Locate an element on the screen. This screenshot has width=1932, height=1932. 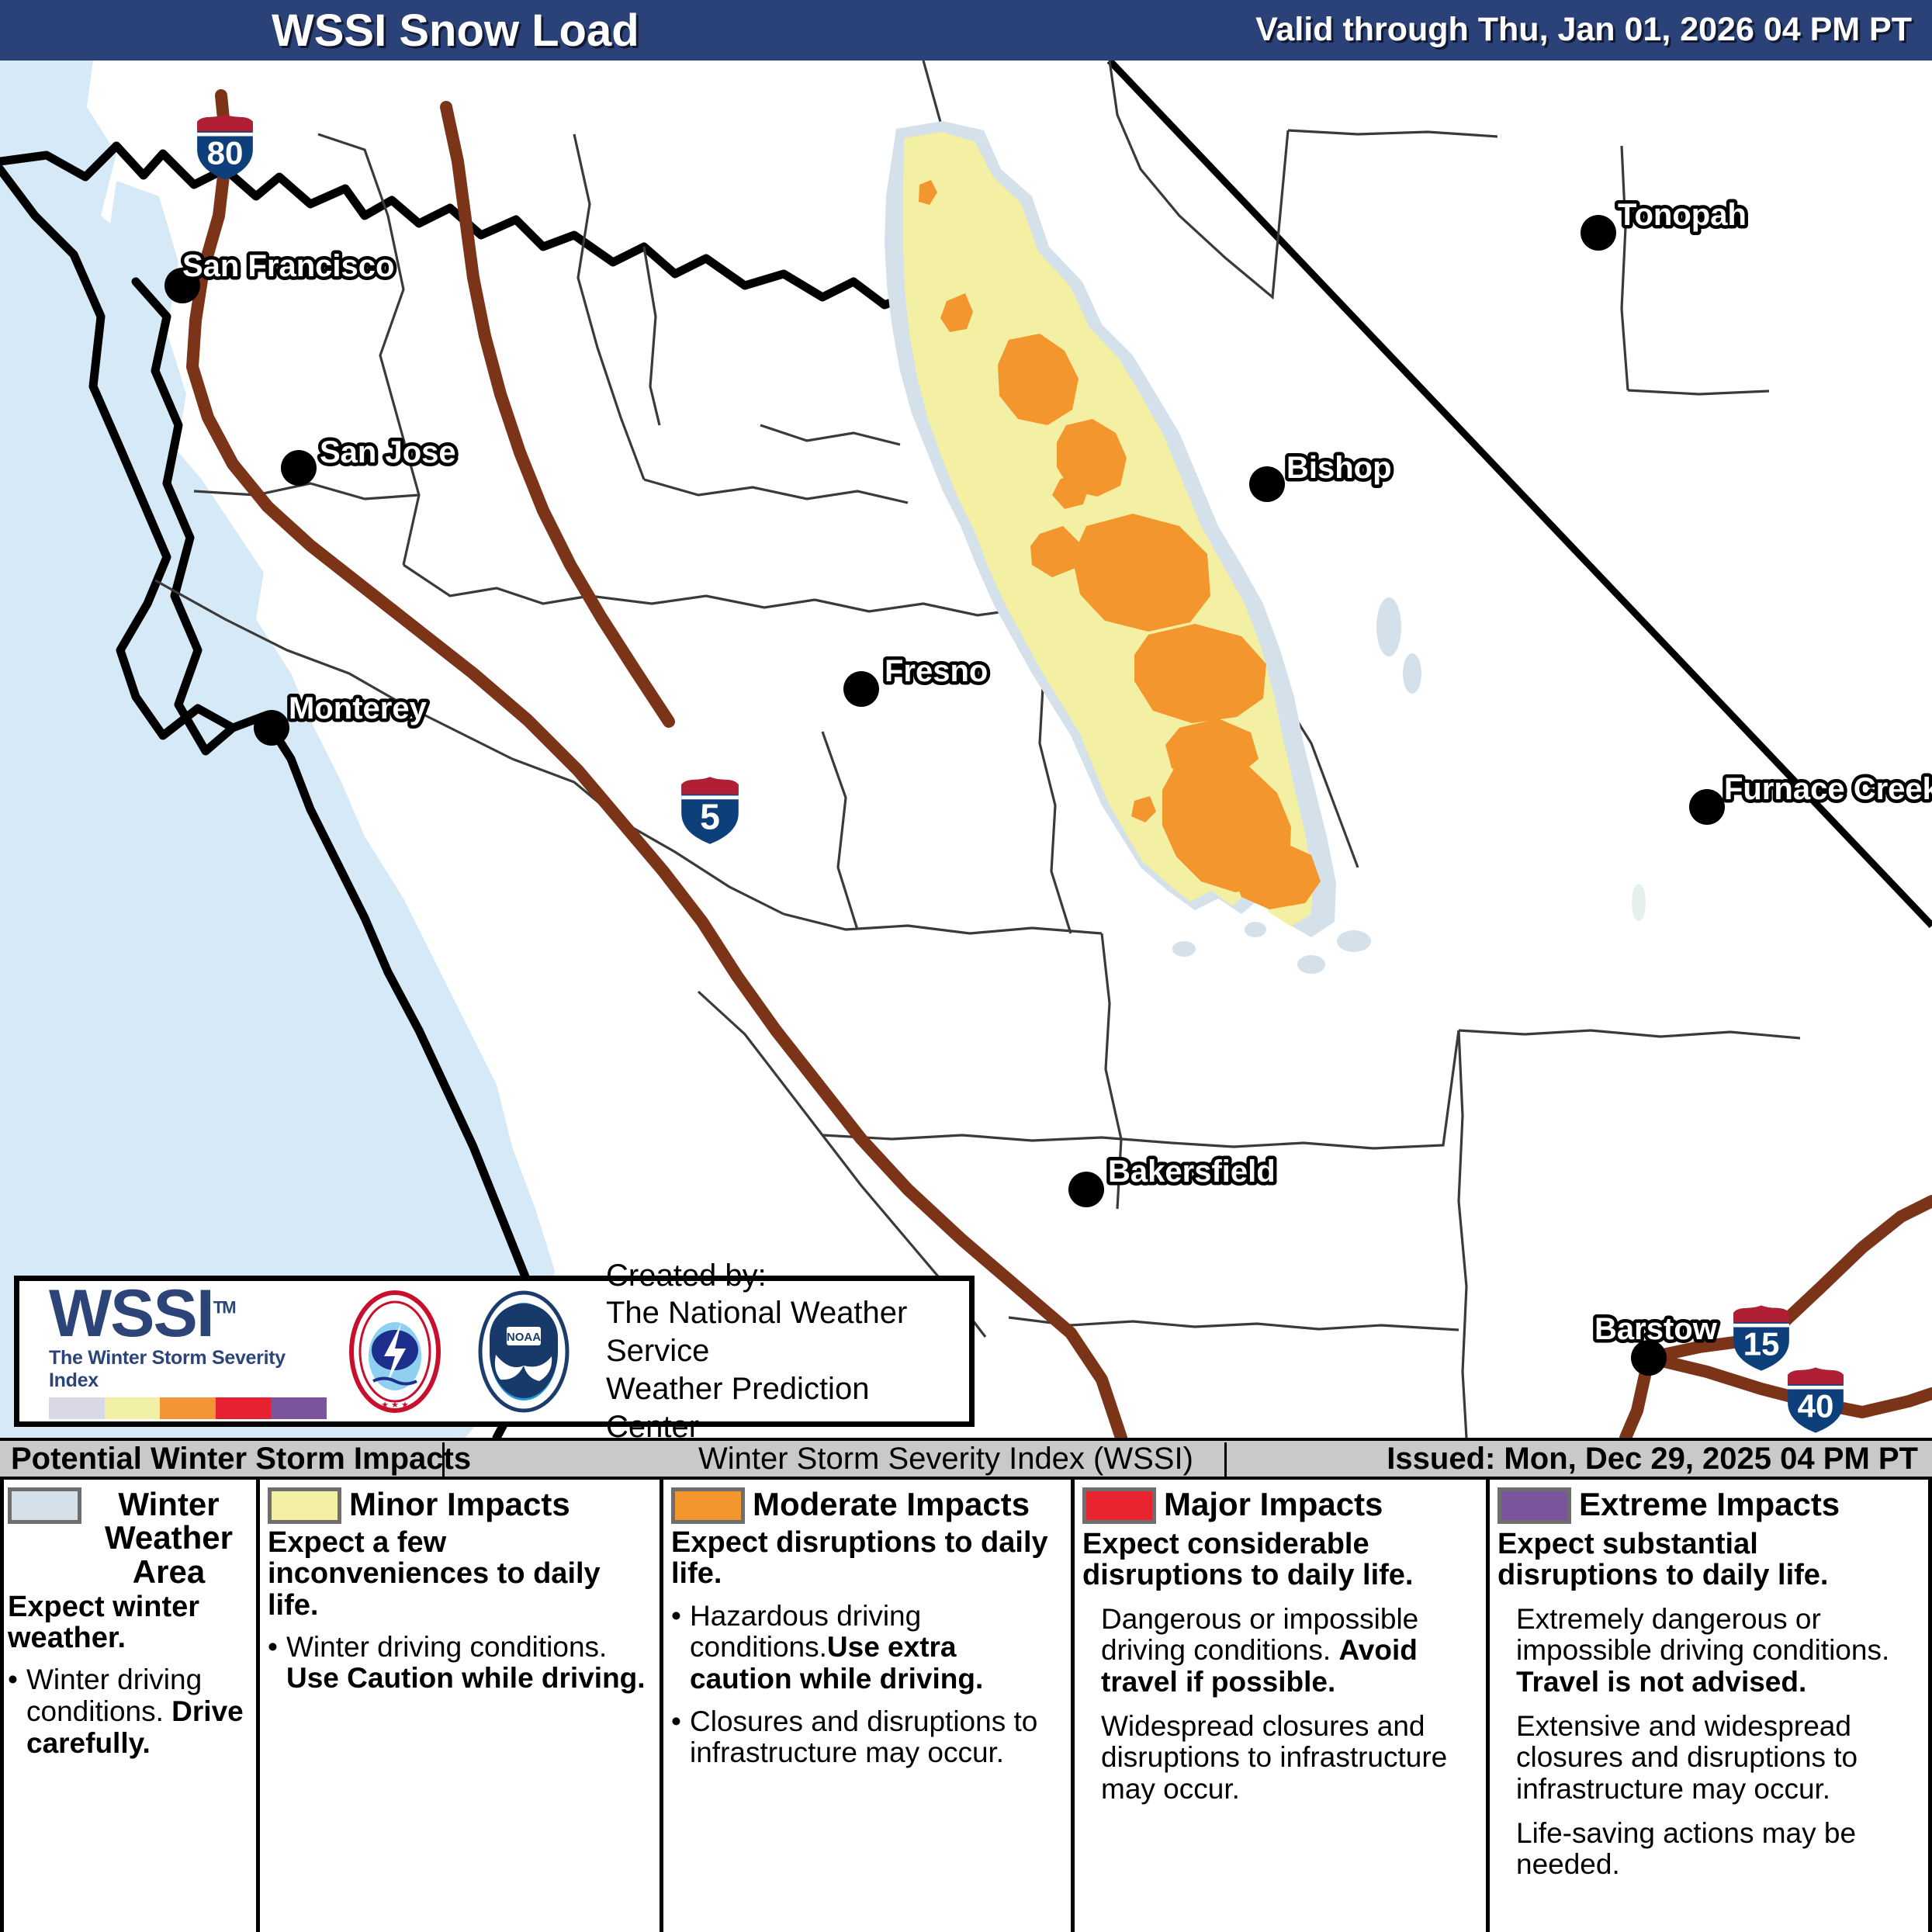
wssi-bar-swatch-moderate is located at coordinates (188, 1408).